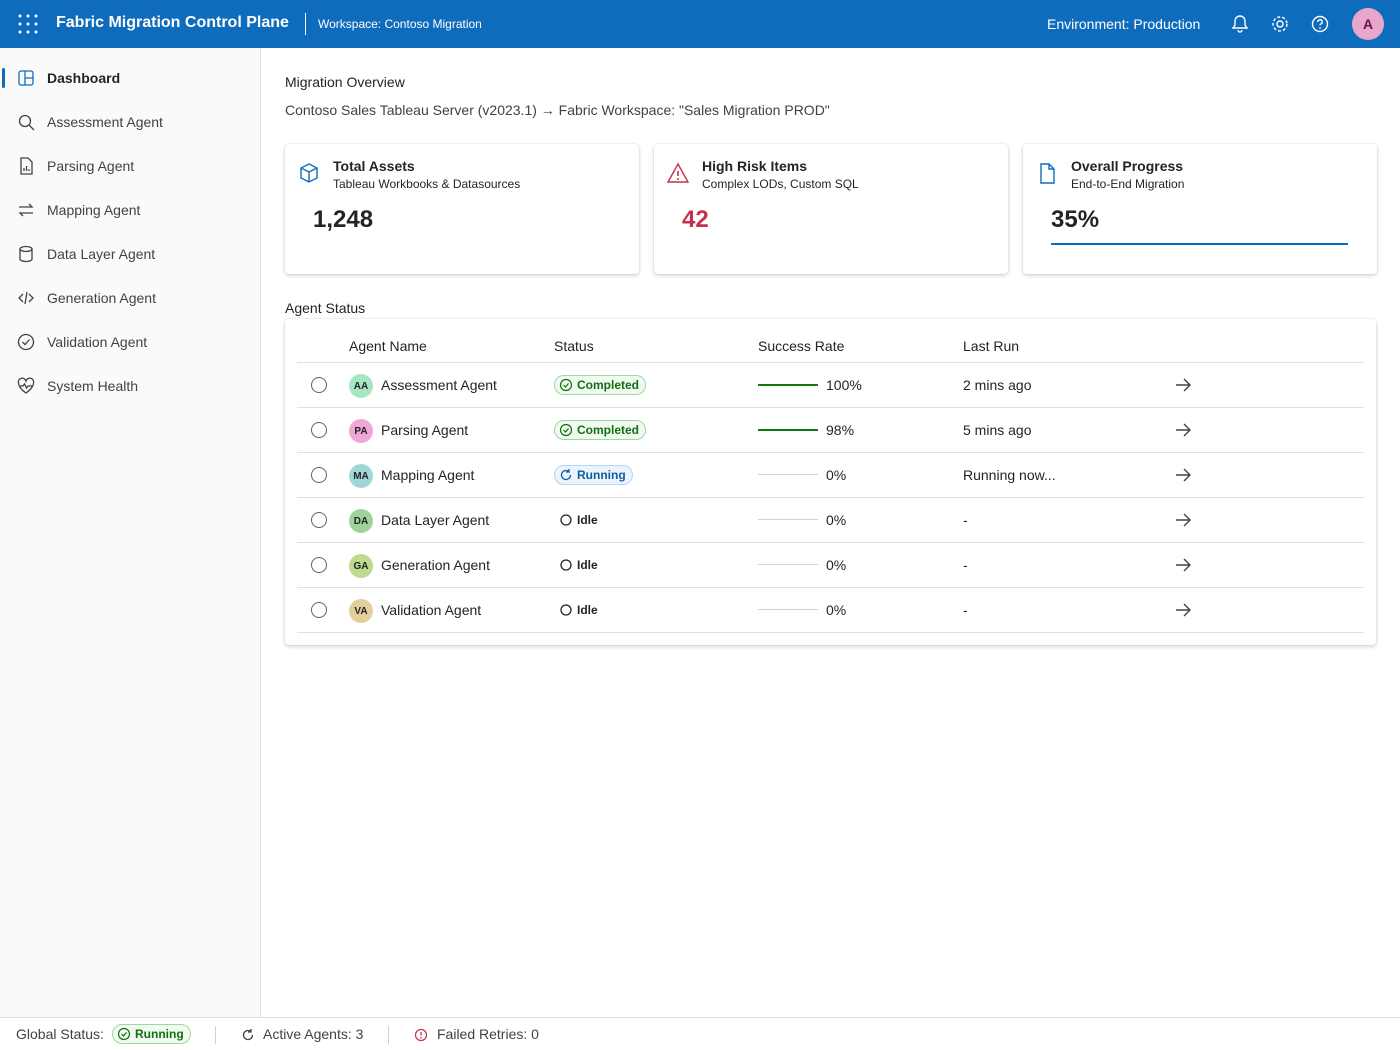 This screenshot has width=1400, height=1050. I want to click on table-row: DA Data Layer Agent Idle 0% -, so click(830, 520).